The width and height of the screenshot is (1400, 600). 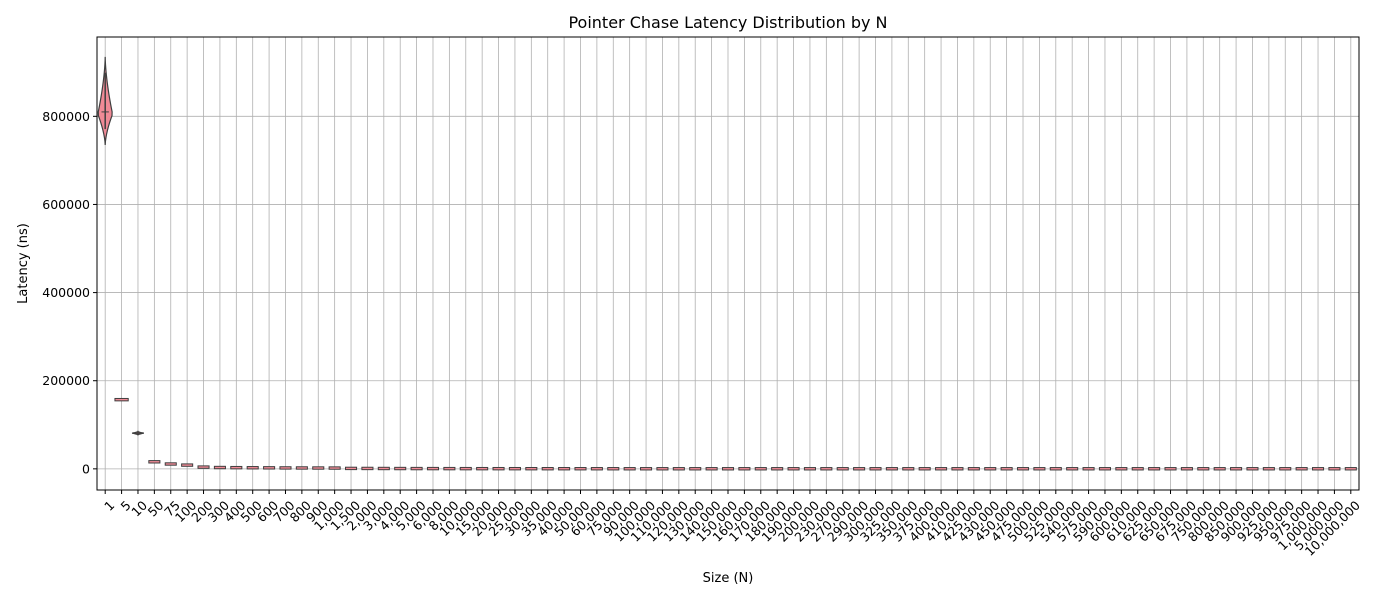 I want to click on y-axis-label: Latency (ns), so click(x=23, y=263).